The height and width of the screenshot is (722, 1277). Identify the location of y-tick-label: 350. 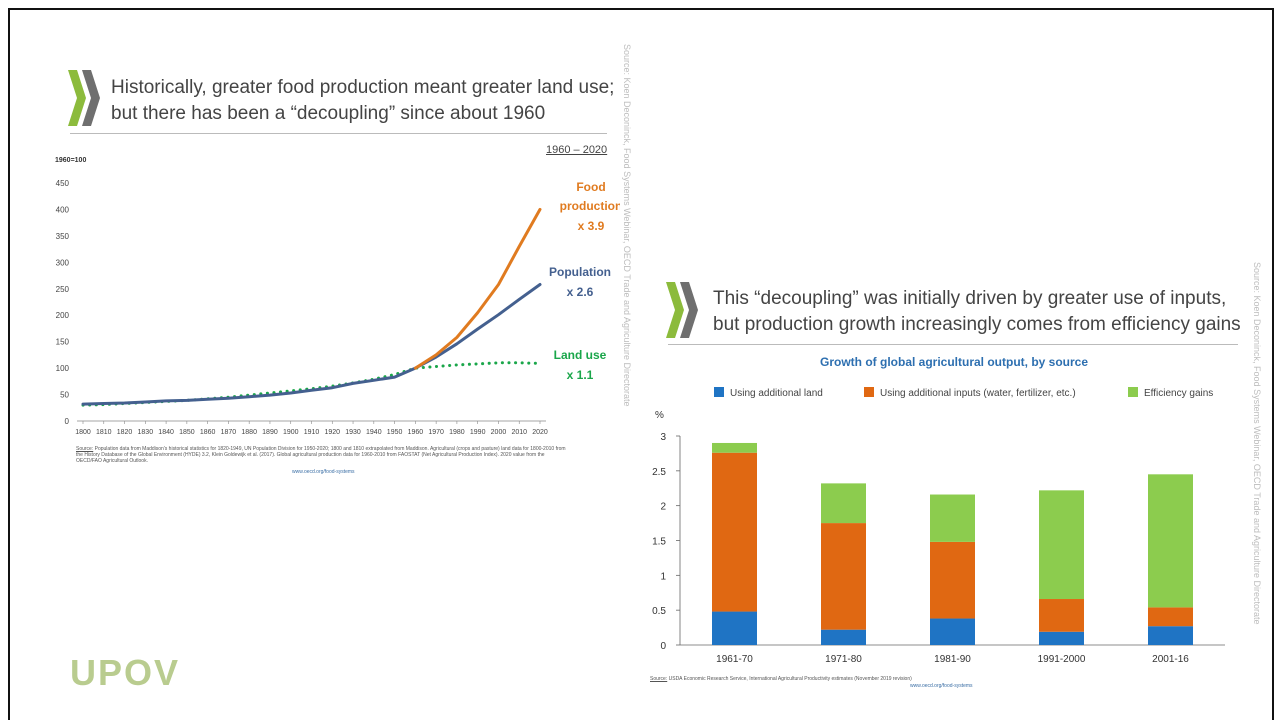
(63, 236).